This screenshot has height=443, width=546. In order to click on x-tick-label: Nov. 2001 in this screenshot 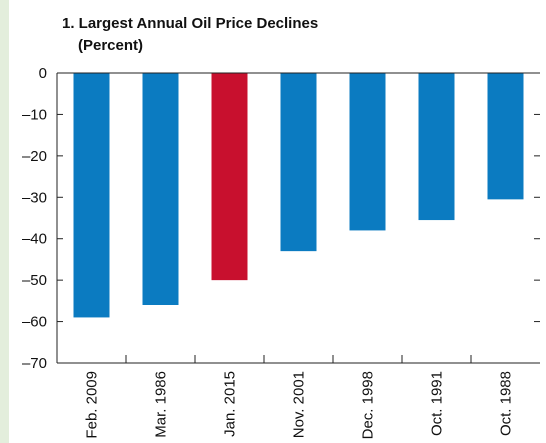, I will do `click(299, 404)`.